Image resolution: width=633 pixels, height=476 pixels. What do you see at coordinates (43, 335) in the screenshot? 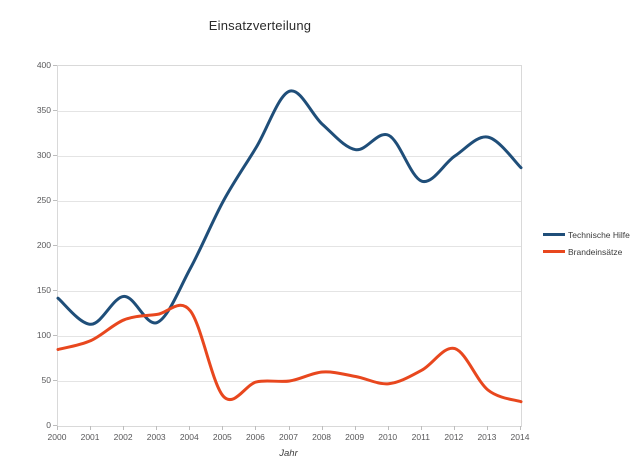
I see `y-axis-tick-label: 100` at bounding box center [43, 335].